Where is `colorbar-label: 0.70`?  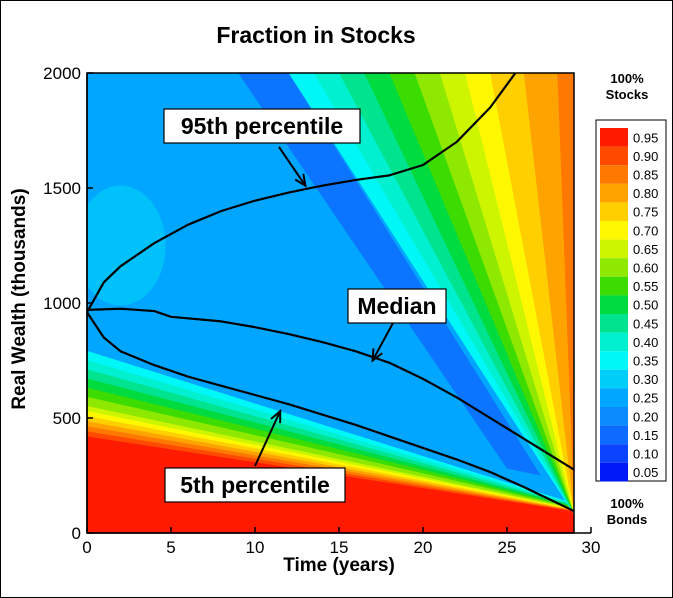 colorbar-label: 0.70 is located at coordinates (645, 230).